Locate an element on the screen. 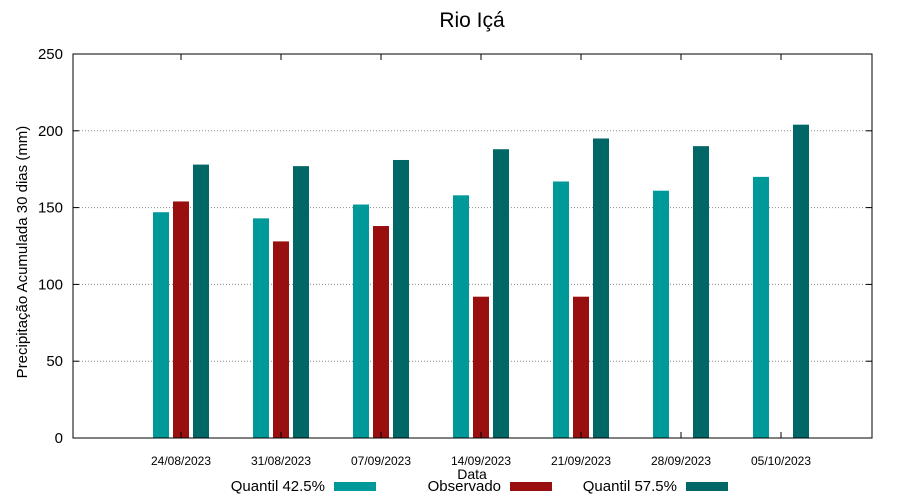 The image size is (900, 500). y-tick-label: 100 is located at coordinates (50, 284).